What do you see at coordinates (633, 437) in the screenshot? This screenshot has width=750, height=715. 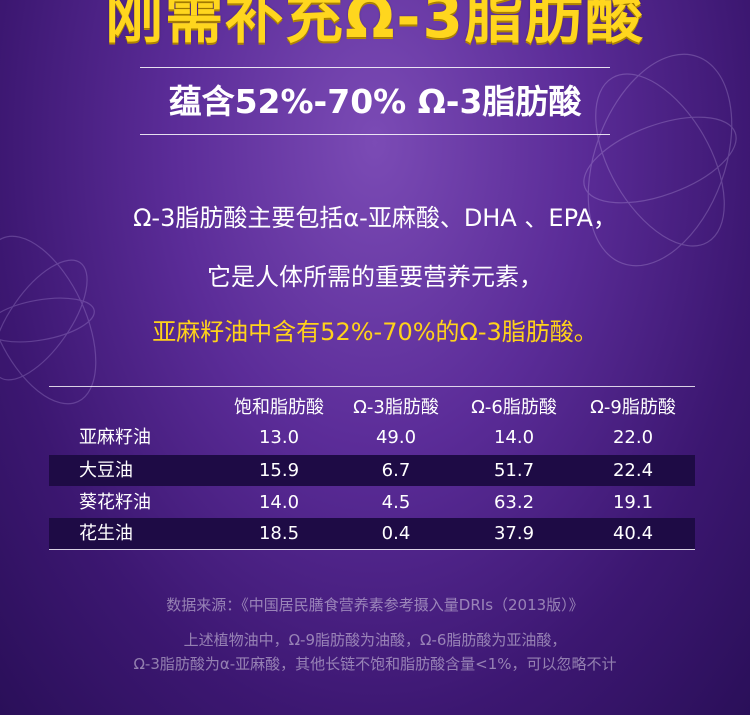 I see `table-cell: 22.0` at bounding box center [633, 437].